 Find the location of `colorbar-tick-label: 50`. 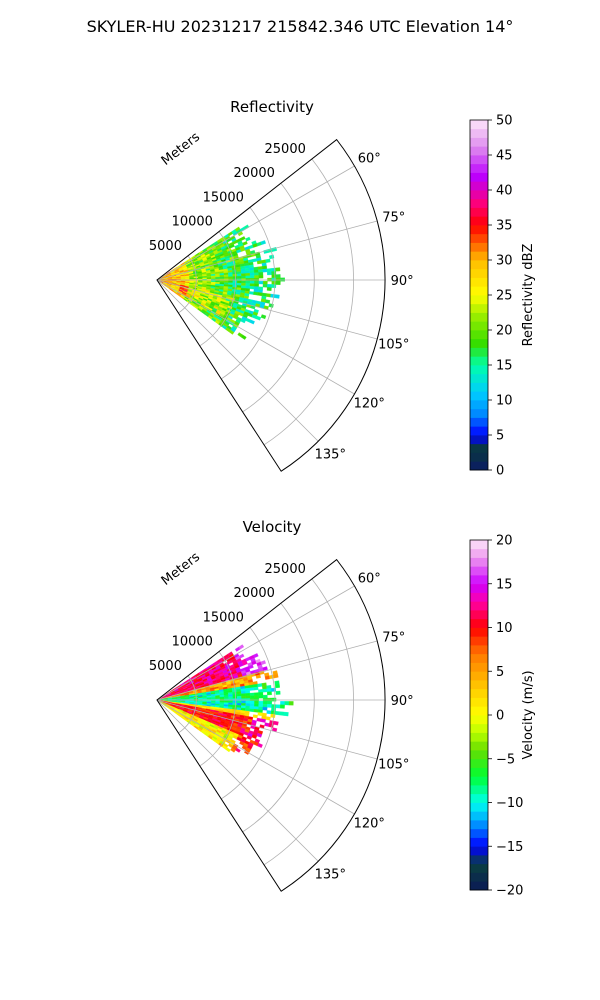

colorbar-tick-label: 50 is located at coordinates (504, 121).